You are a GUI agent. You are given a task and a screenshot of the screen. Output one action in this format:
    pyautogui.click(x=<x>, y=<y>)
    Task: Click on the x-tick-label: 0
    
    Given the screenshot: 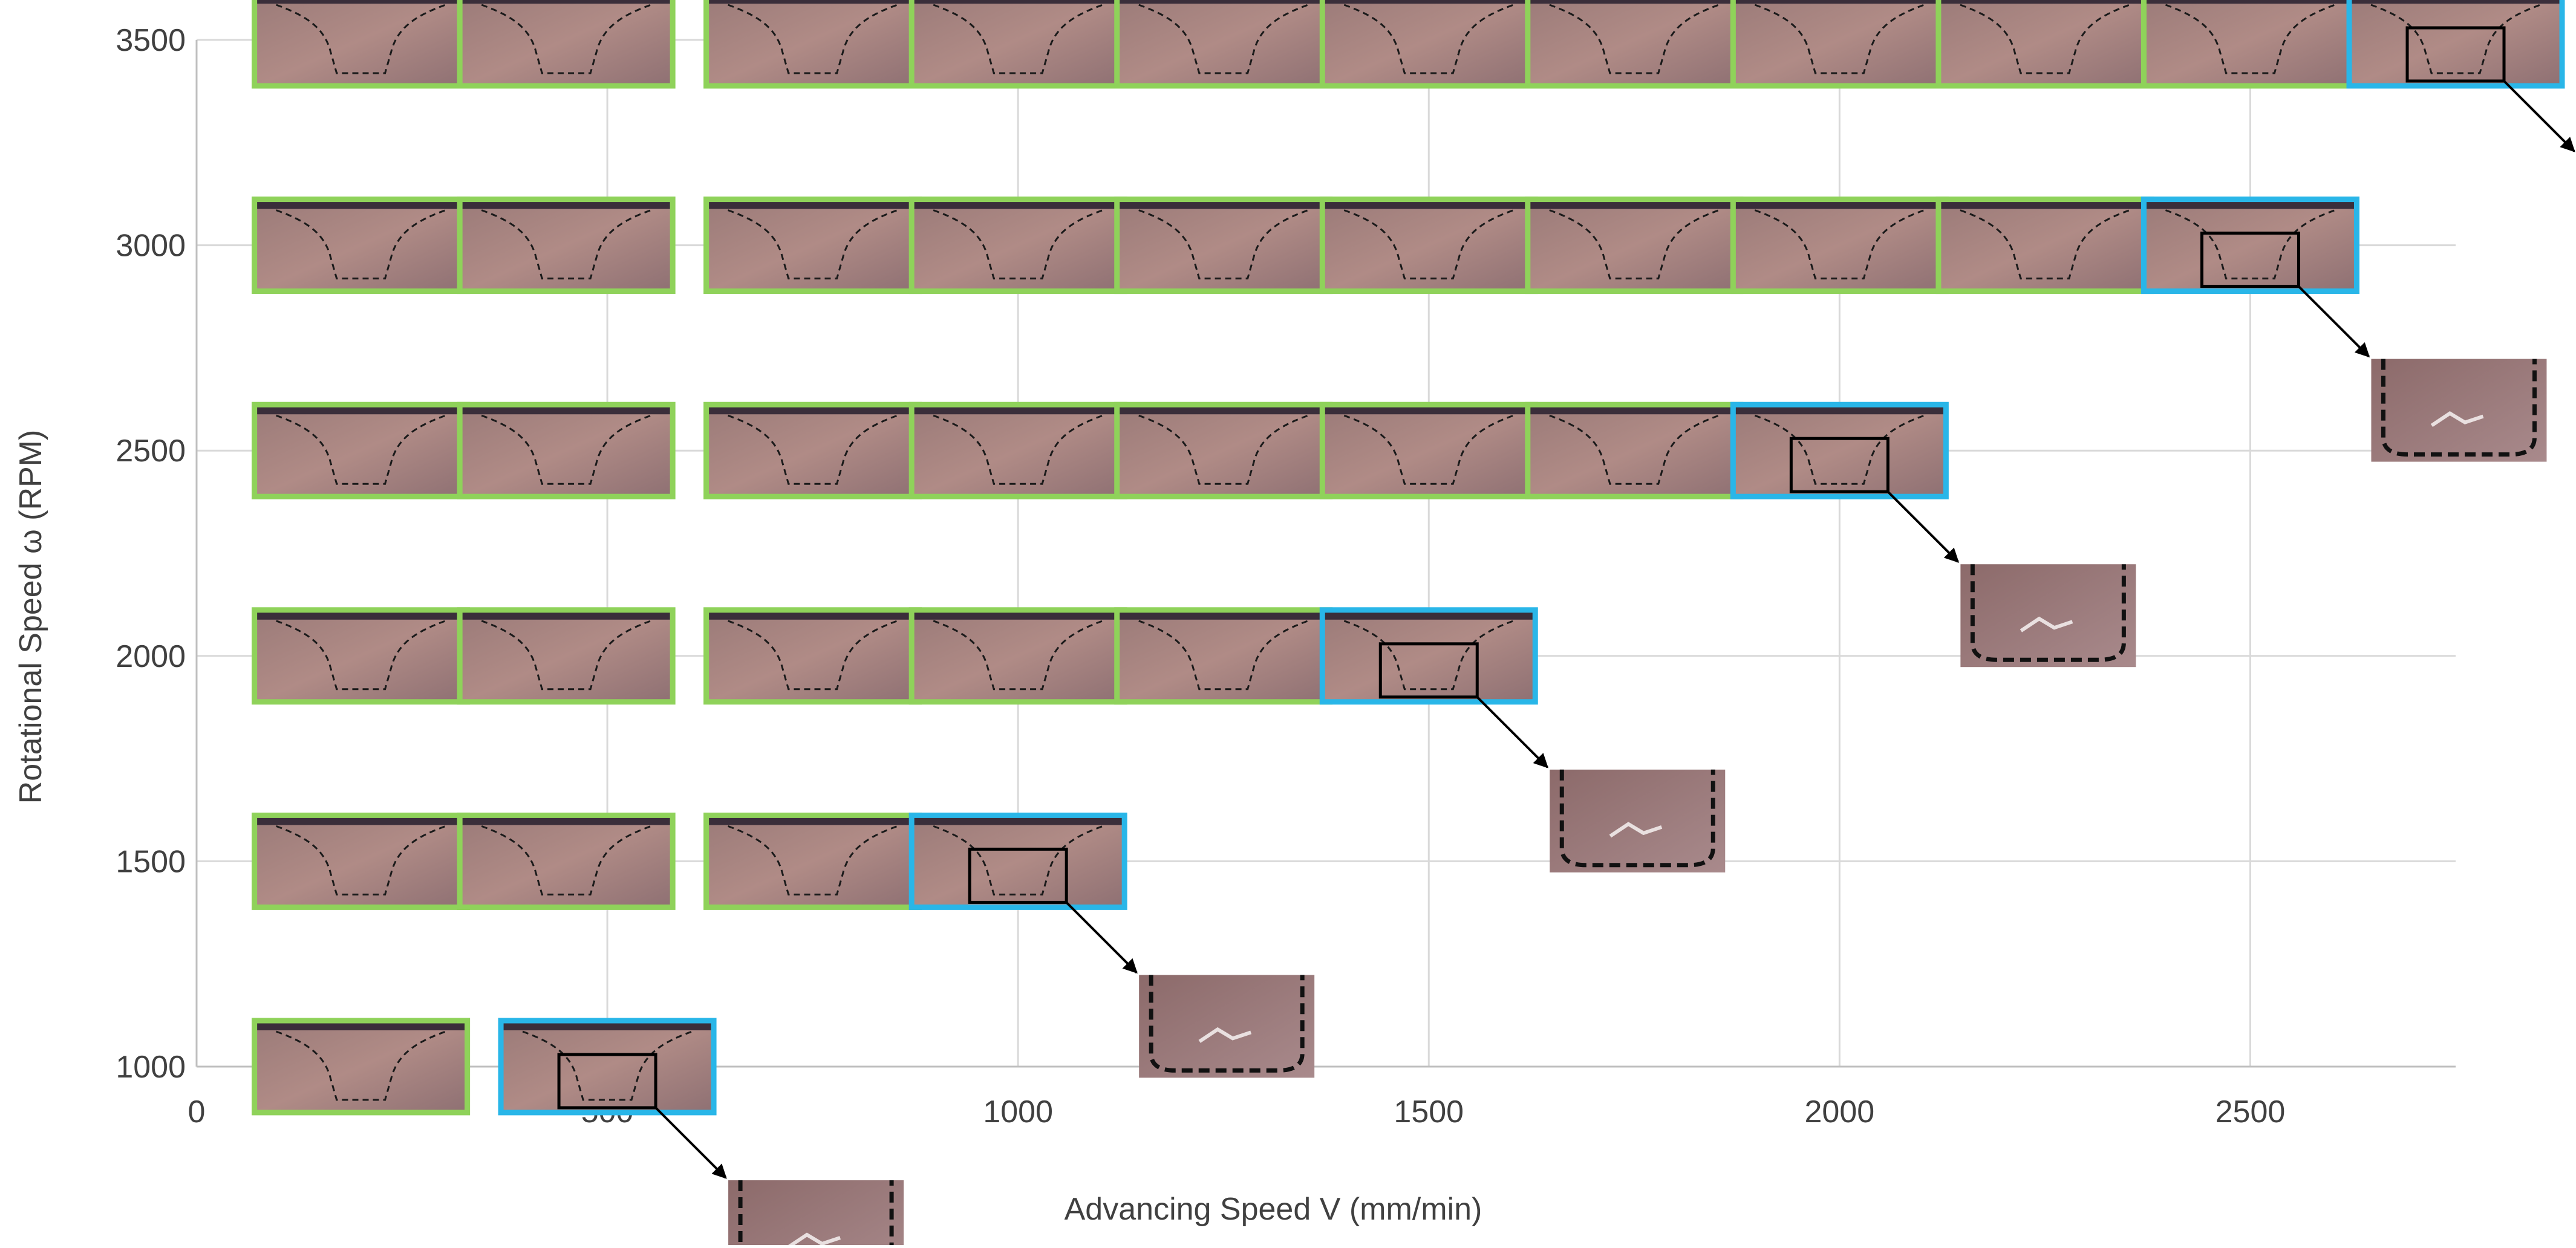 What is the action you would take?
    pyautogui.click(x=197, y=1111)
    